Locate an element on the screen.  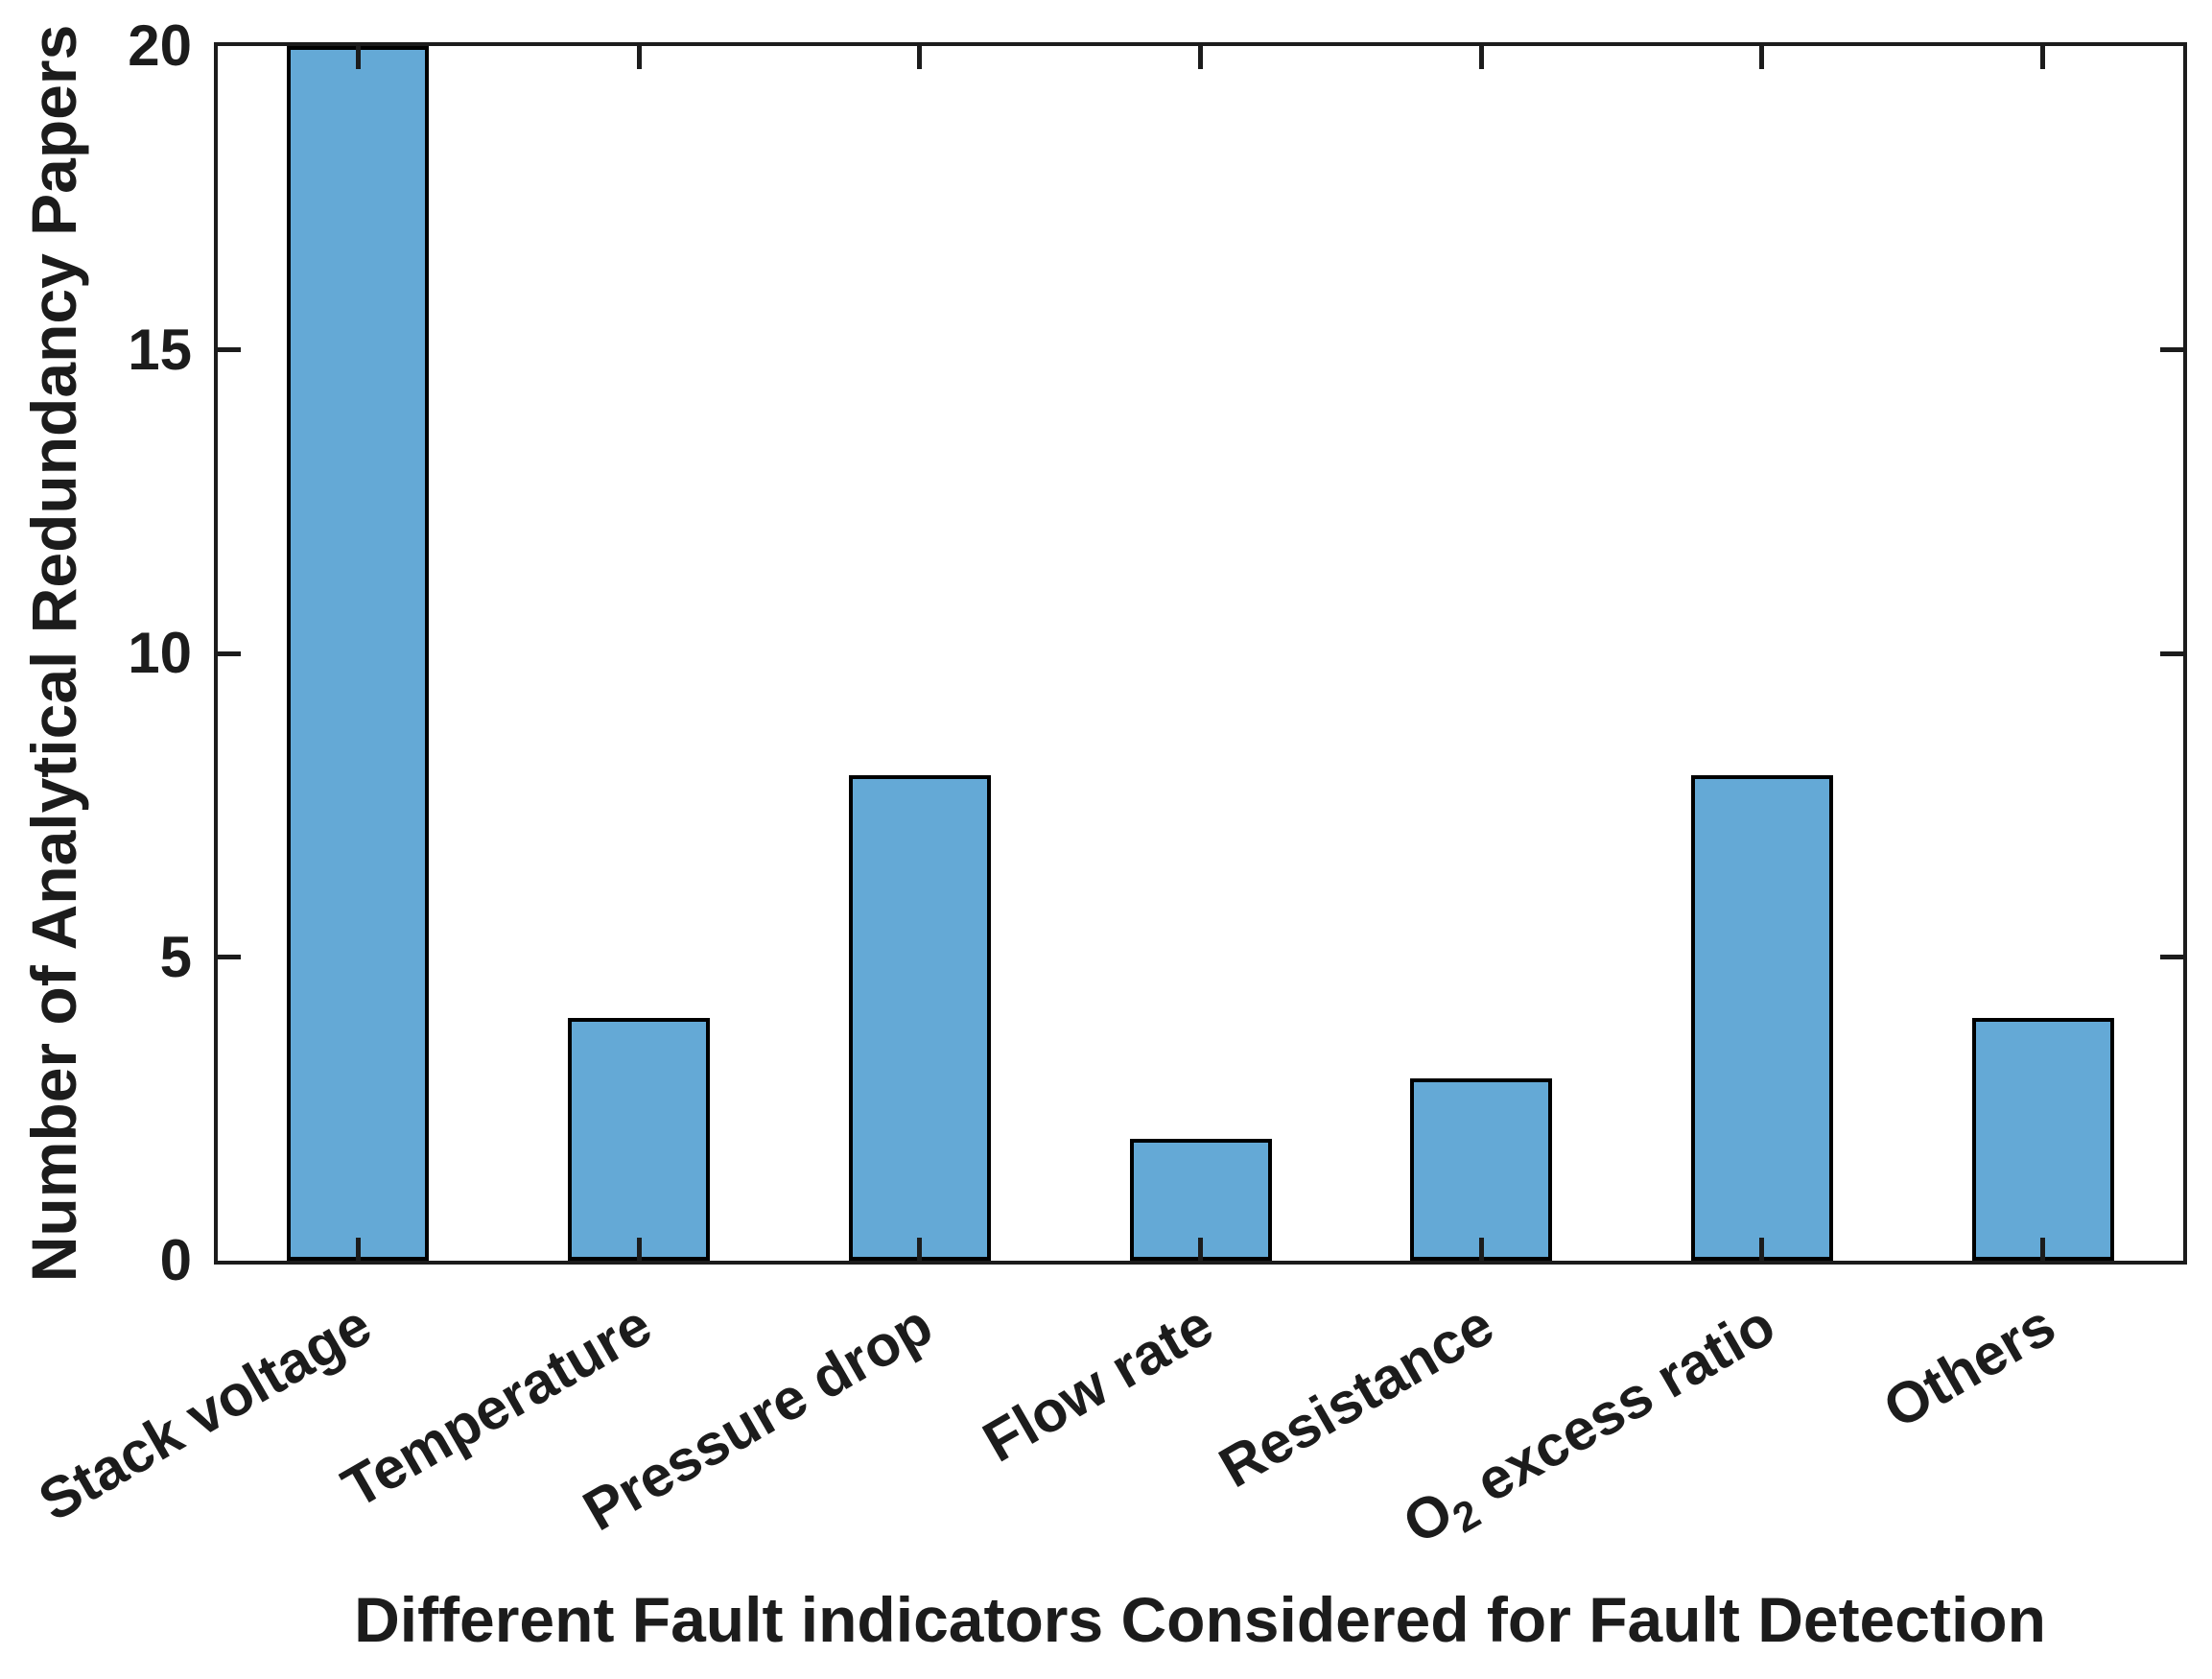
x-tick-label-others: Others is located at coordinates (1969, 1366).